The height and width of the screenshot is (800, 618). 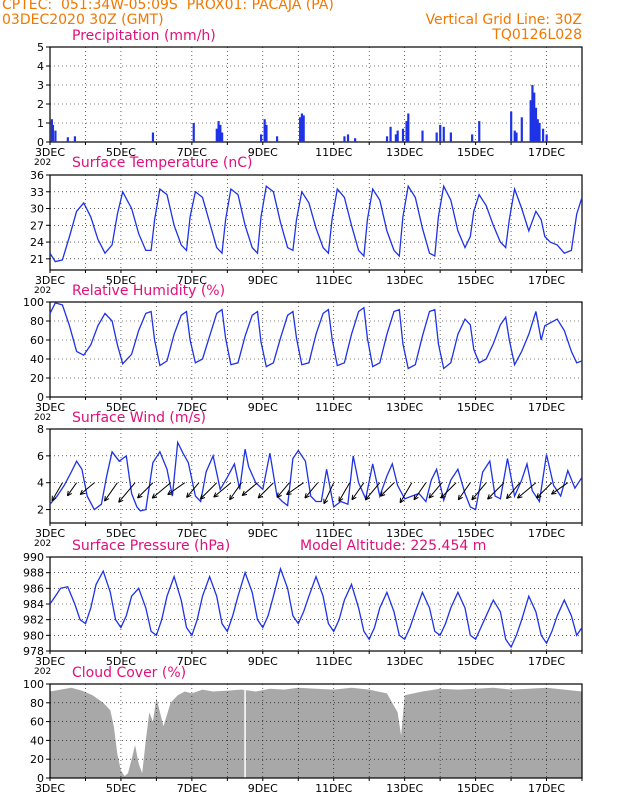 I want to click on y-tick-label: 30, so click(x=37, y=209).